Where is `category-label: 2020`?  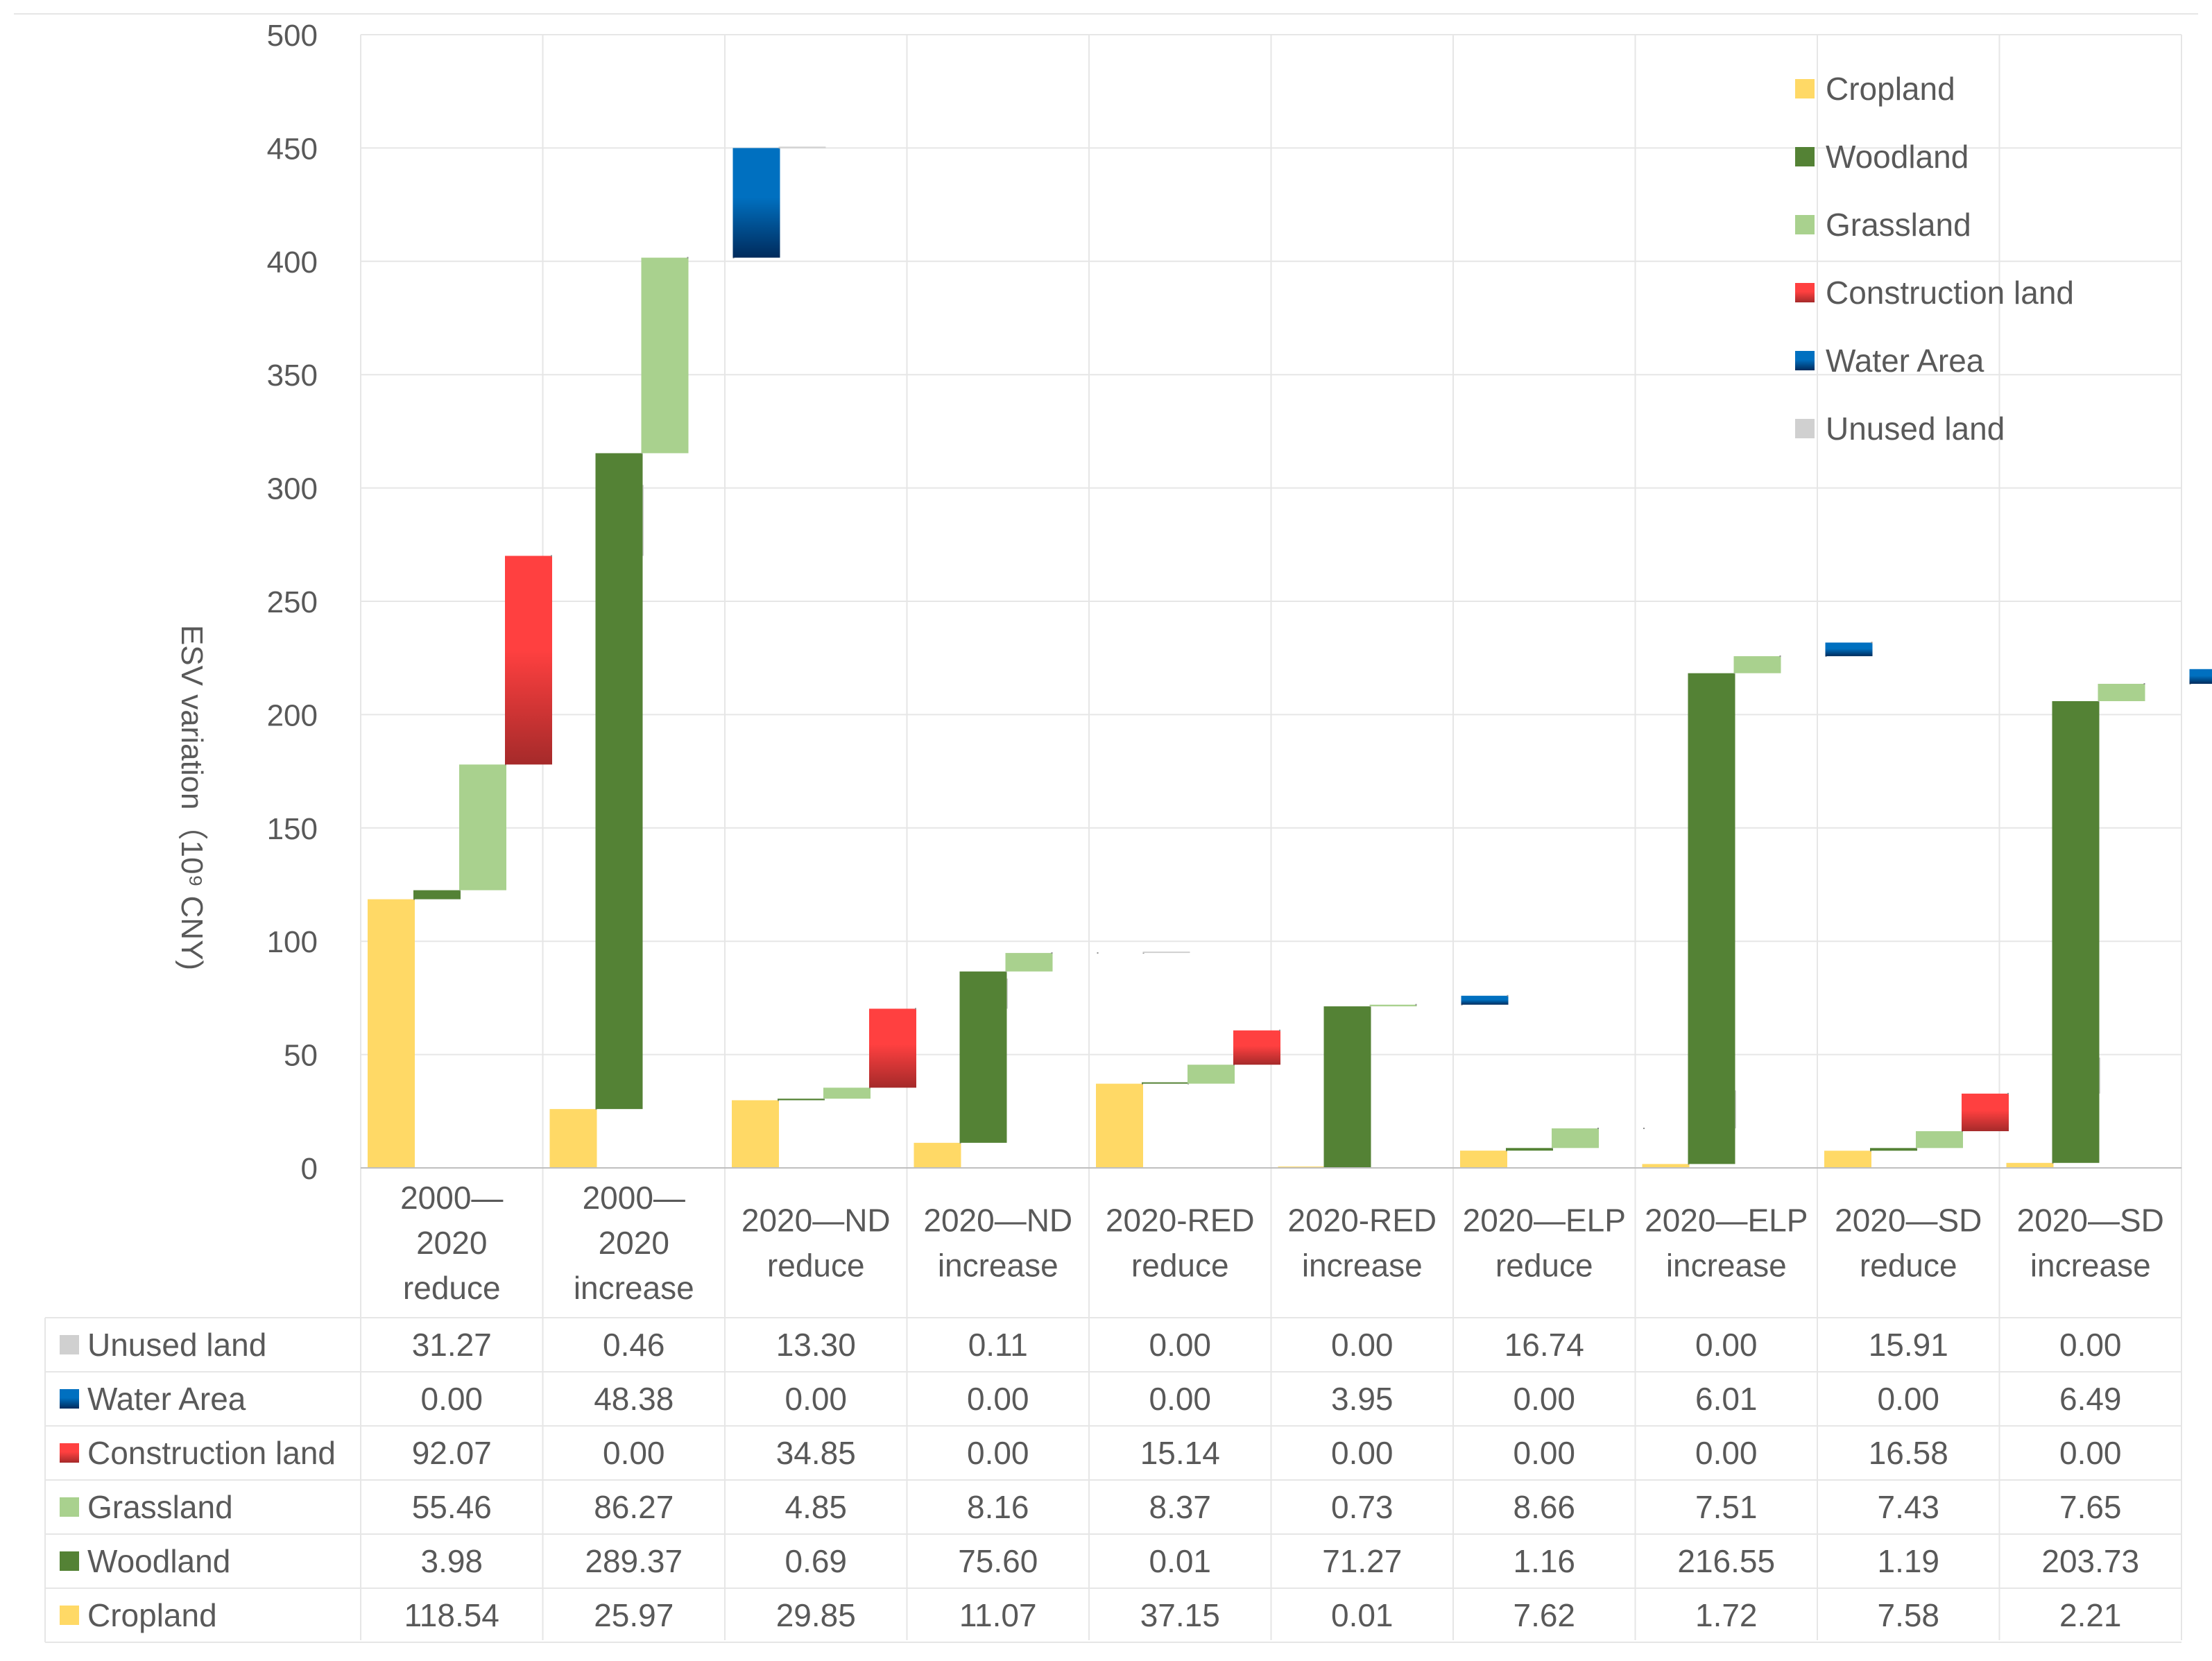
category-label: 2020 is located at coordinates (451, 1243).